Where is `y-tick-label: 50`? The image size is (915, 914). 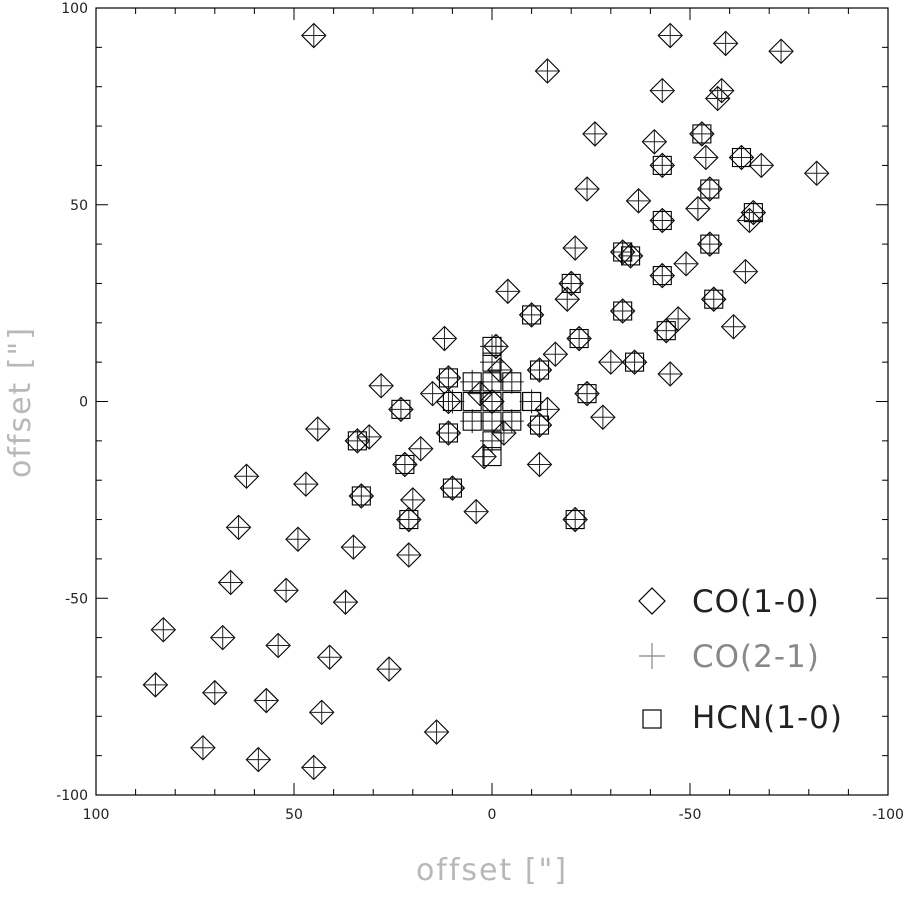
y-tick-label: 50 is located at coordinates (79, 206).